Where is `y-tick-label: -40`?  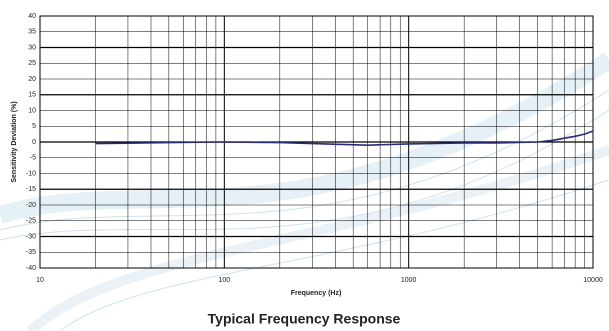
y-tick-label: -40 is located at coordinates (31, 268).